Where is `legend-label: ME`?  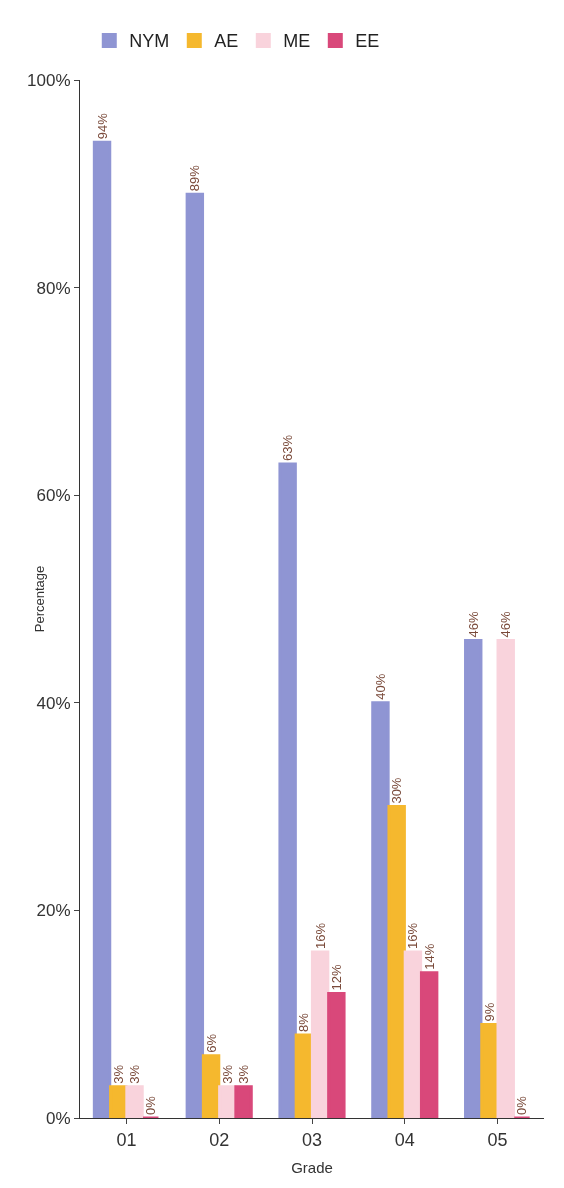
legend-label: ME is located at coordinates (297, 41).